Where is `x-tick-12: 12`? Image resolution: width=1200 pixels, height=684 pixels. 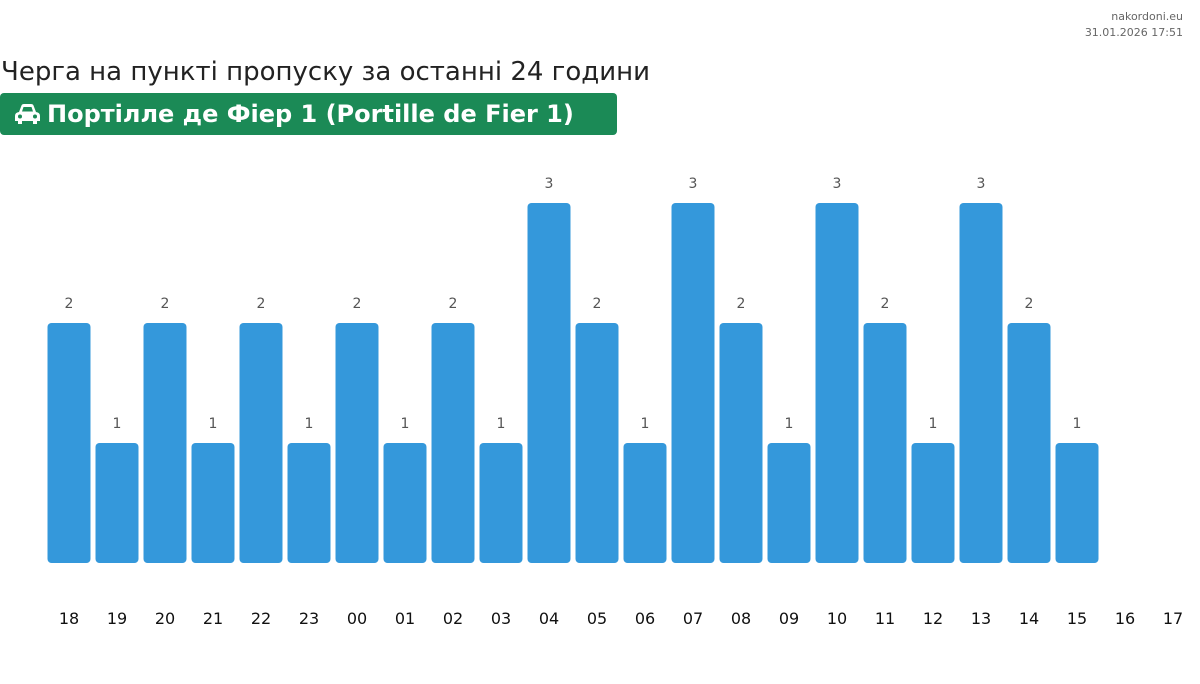
x-tick-12: 12 is located at coordinates (933, 618).